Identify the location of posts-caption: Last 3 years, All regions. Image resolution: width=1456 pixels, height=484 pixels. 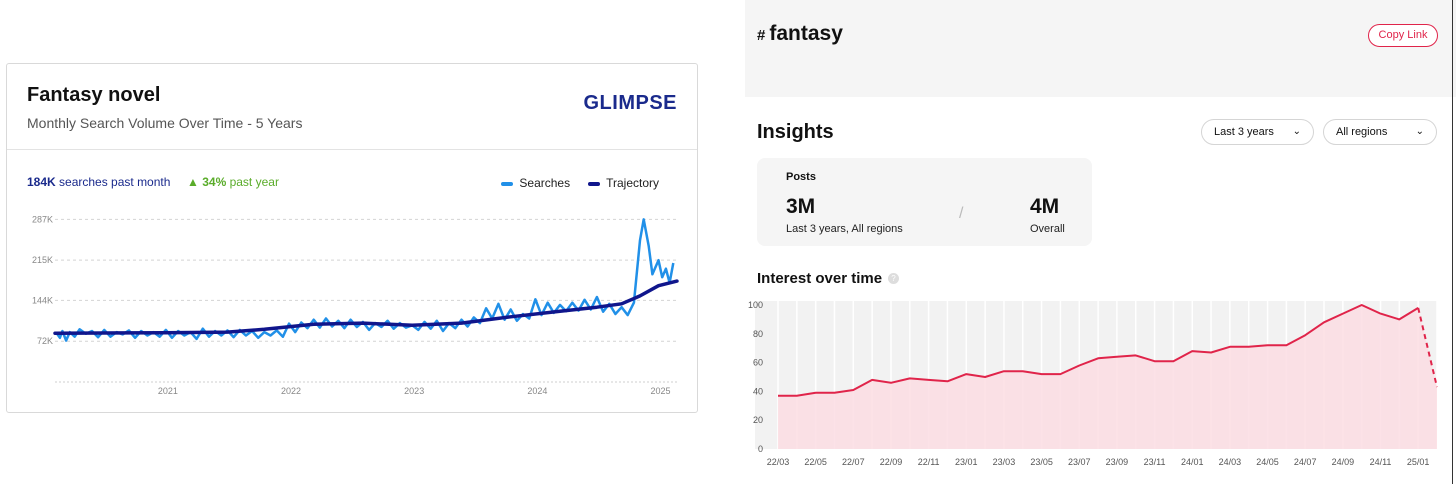
(844, 229).